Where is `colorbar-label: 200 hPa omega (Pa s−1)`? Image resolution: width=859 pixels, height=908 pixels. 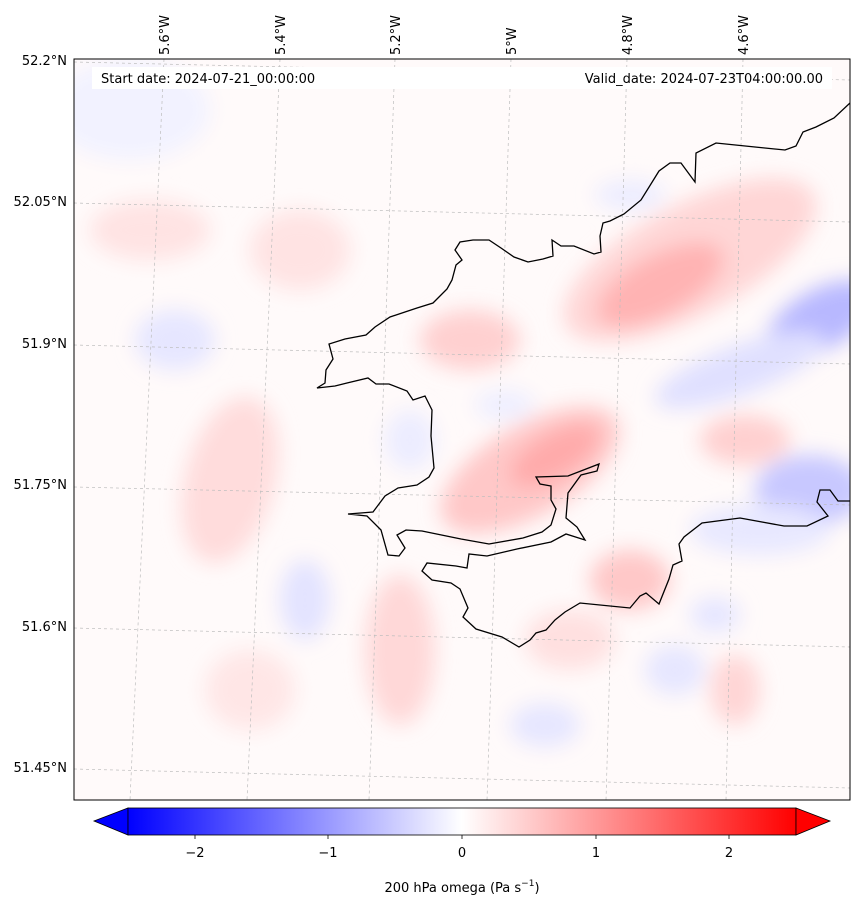
colorbar-label: 200 hPa omega (Pa s−1) is located at coordinates (461, 887).